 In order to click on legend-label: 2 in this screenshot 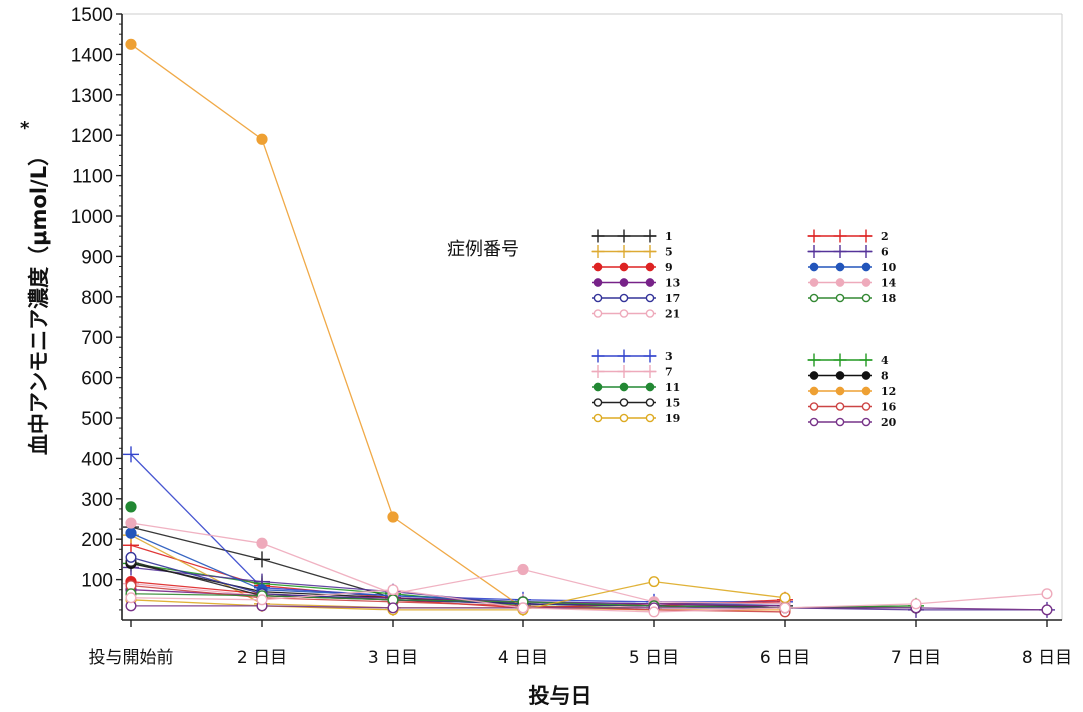, I will do `click(885, 236)`.